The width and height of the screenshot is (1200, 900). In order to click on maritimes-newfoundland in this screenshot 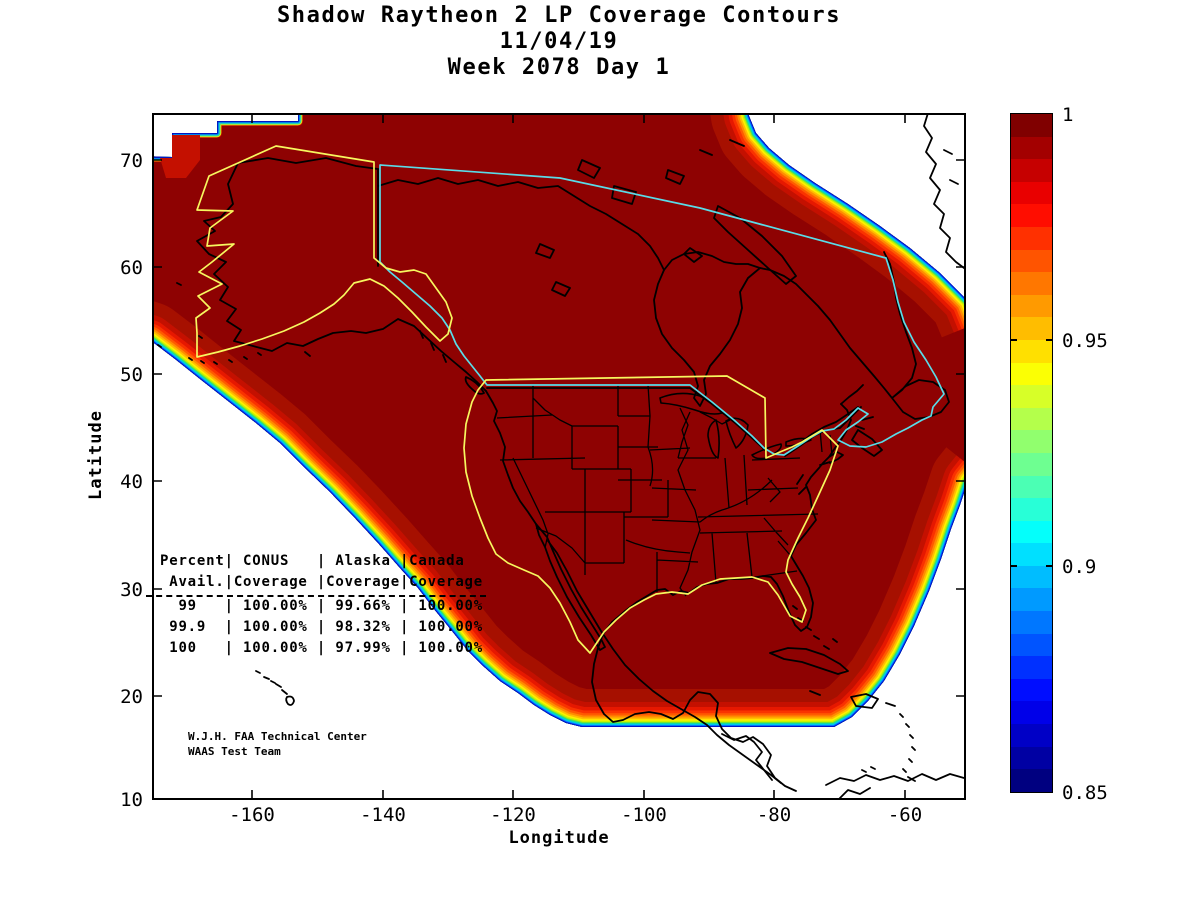, I will do `click(854, 354)`.